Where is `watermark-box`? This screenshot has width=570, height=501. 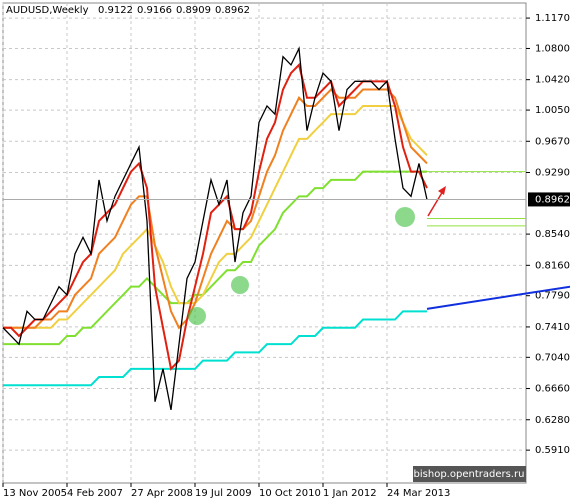 watermark-box is located at coordinates (469, 474).